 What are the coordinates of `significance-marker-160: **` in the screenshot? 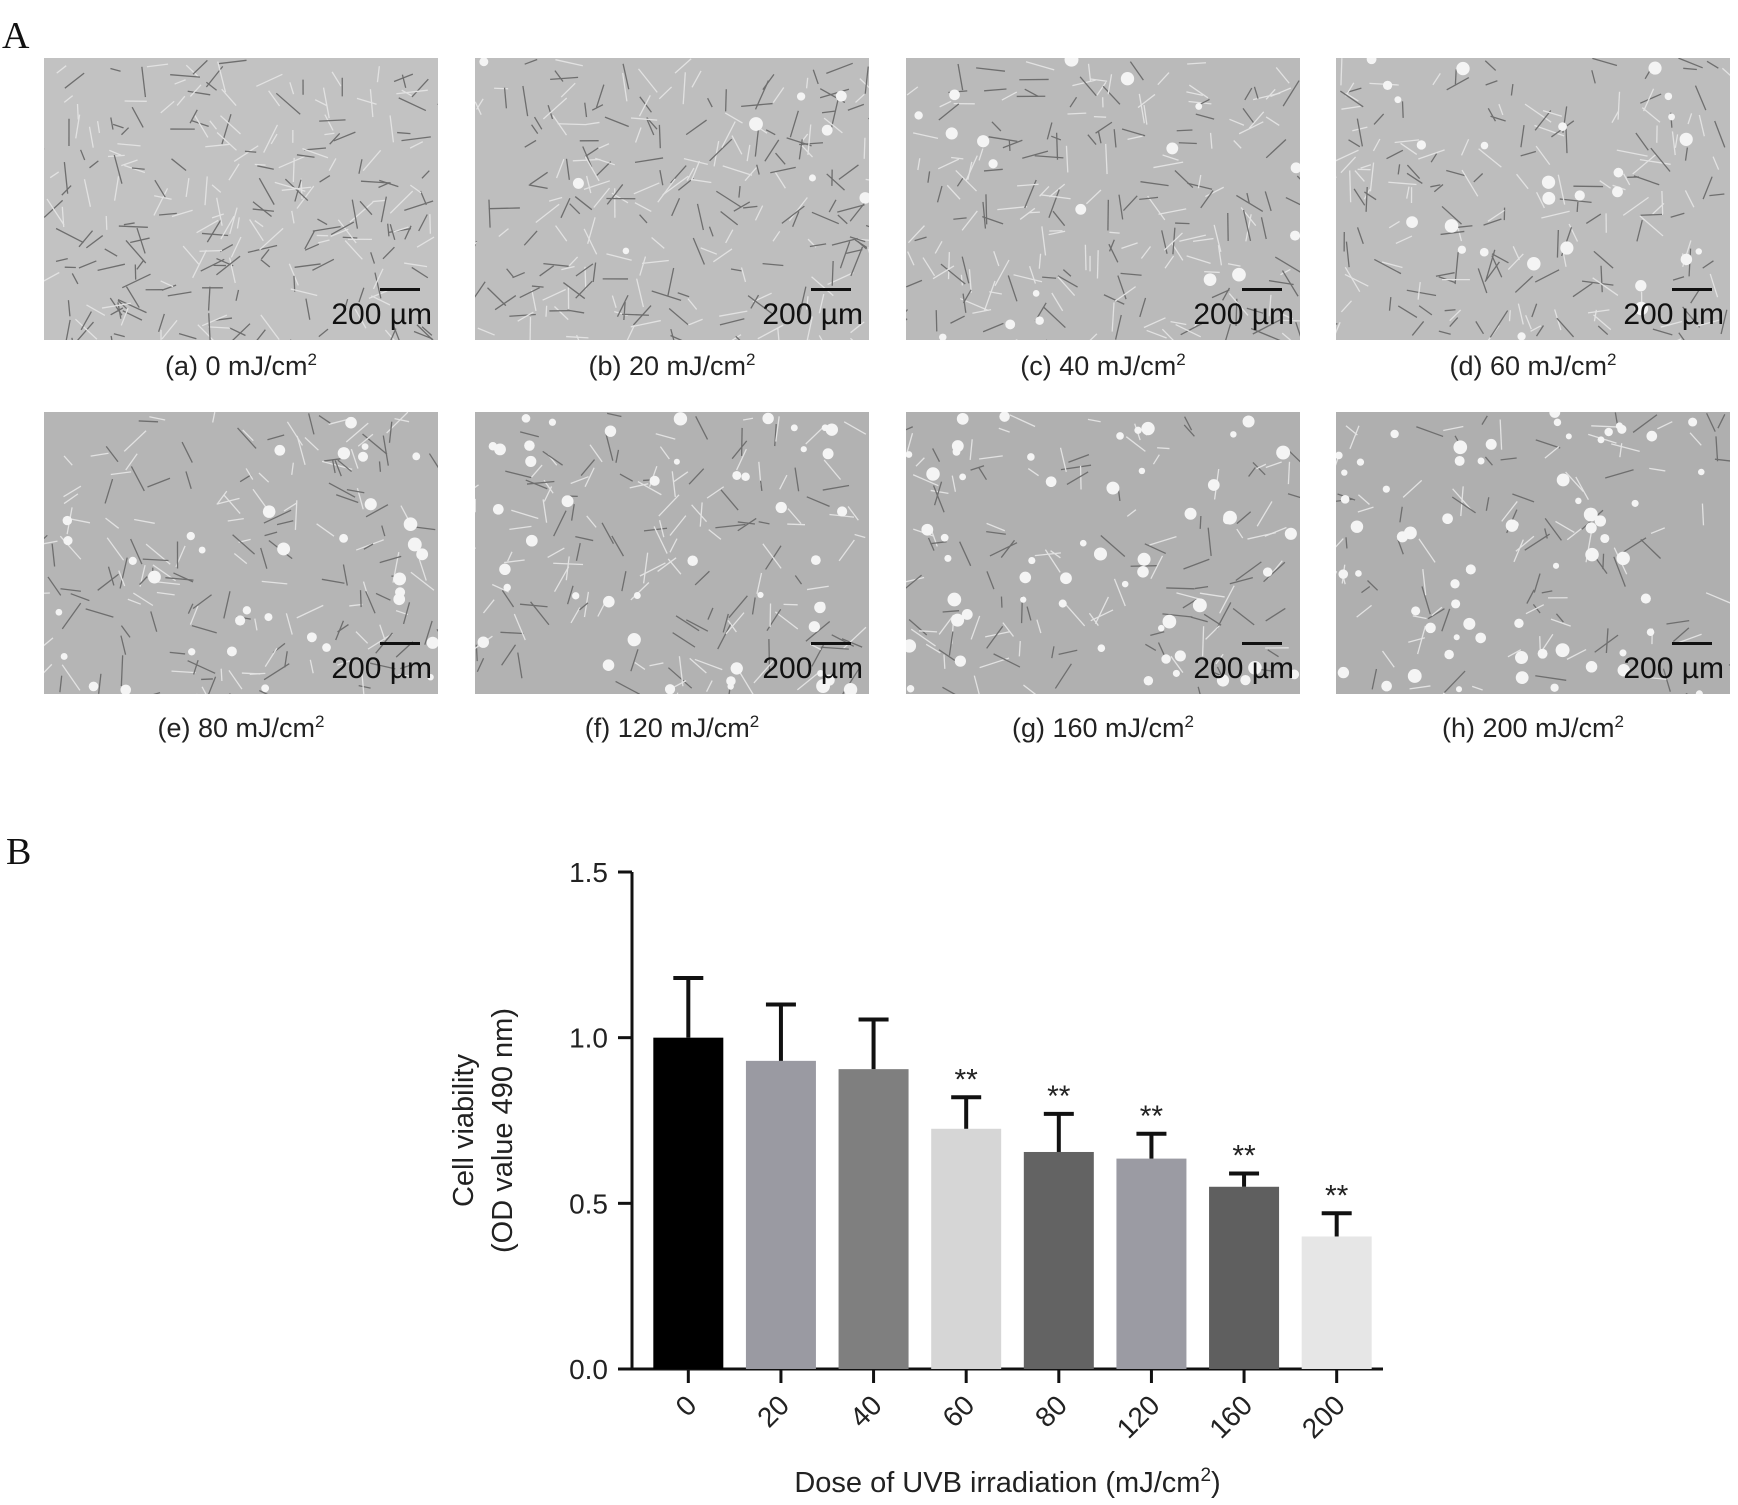 It's located at (1244, 1156).